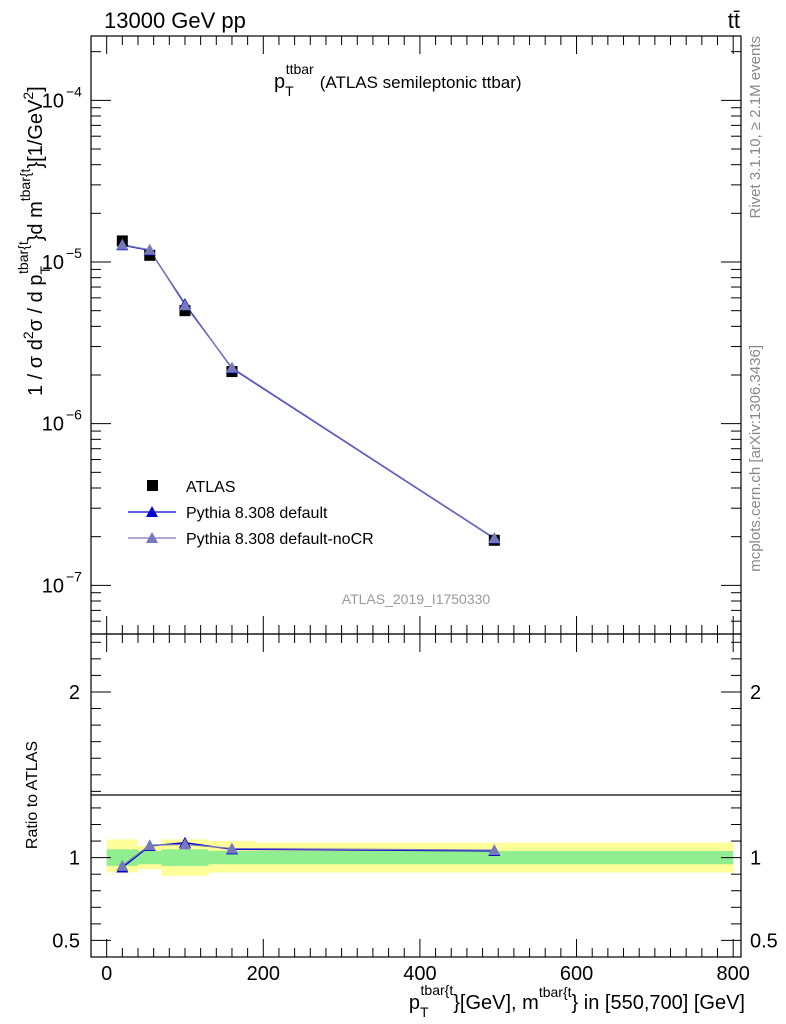  I want to click on legend-label-default: Pythia 8.308 default, so click(257, 513).